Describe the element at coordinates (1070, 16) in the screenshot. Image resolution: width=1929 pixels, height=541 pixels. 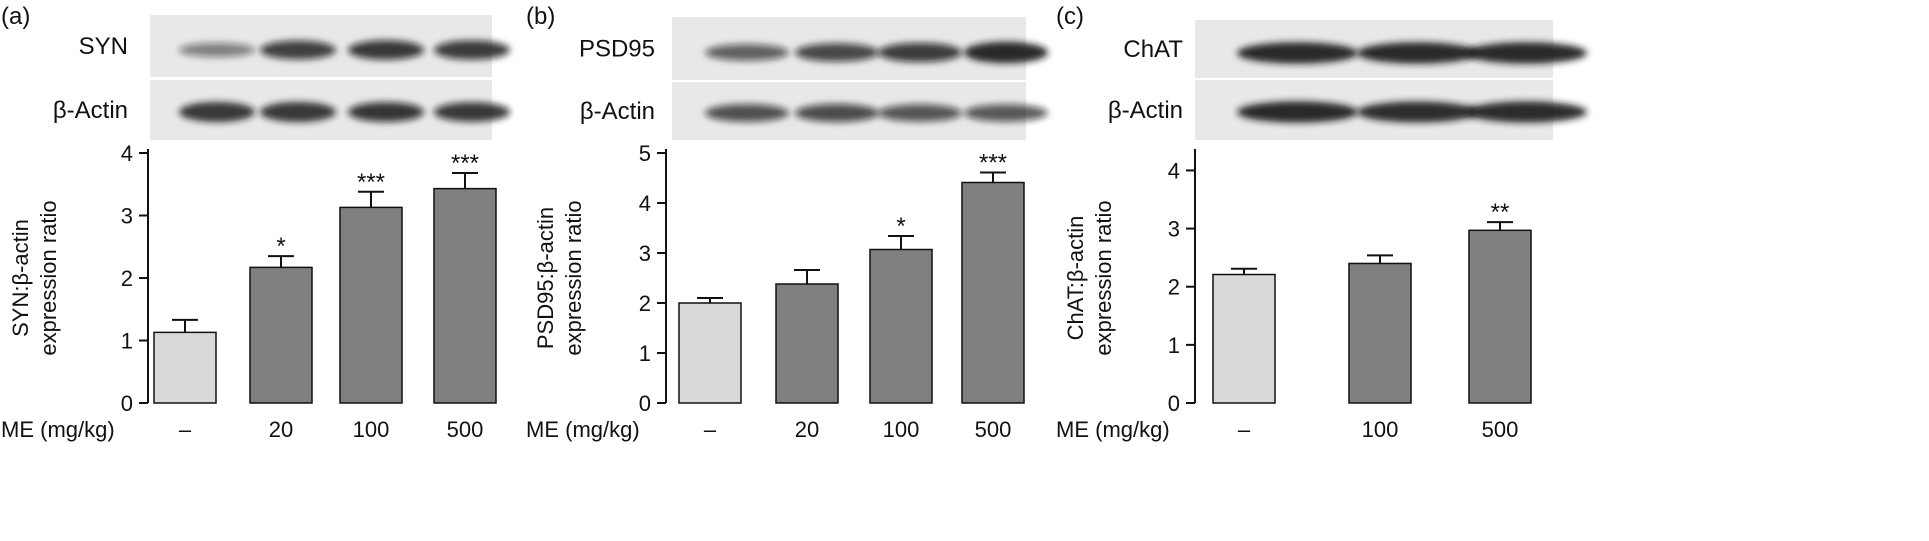
I see `panel-label: (c)` at that location.